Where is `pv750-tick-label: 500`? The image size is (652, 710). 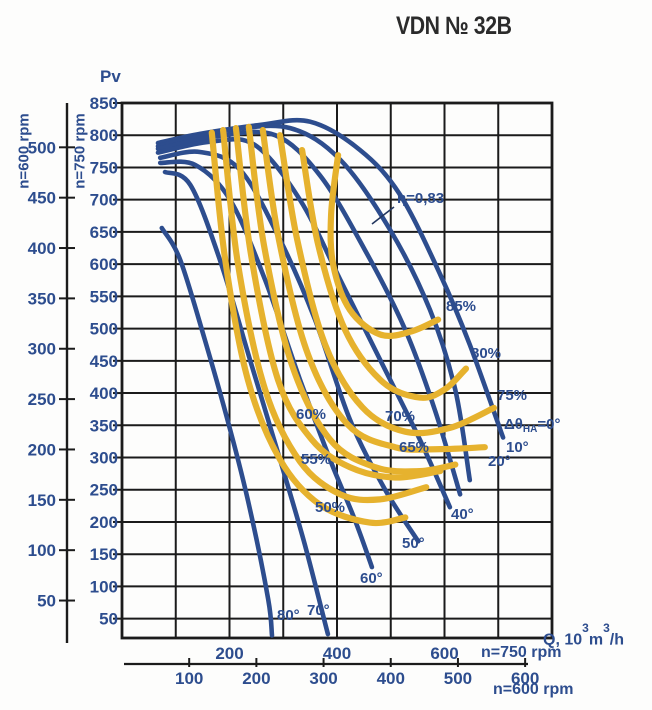 pv750-tick-label: 500 is located at coordinates (104, 329).